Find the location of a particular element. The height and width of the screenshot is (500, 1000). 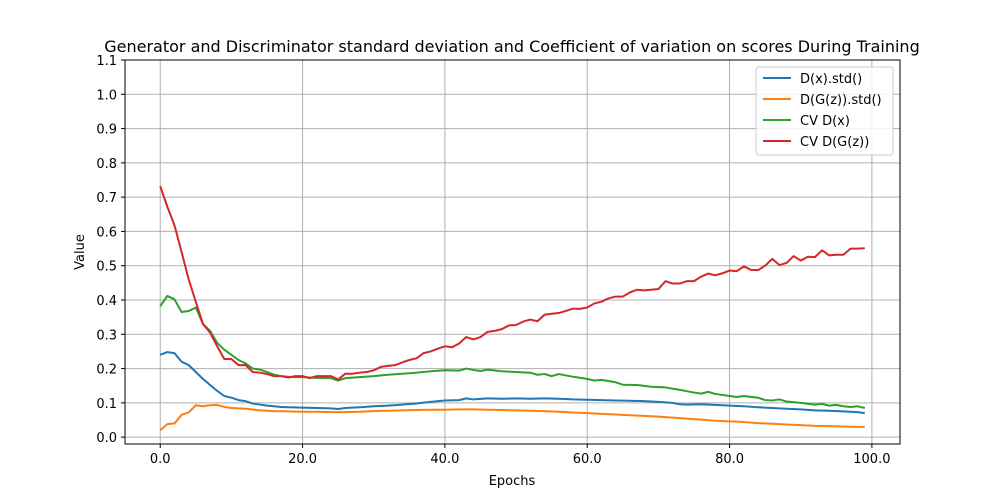

y-tick-label: 0.4 is located at coordinates (106, 301).